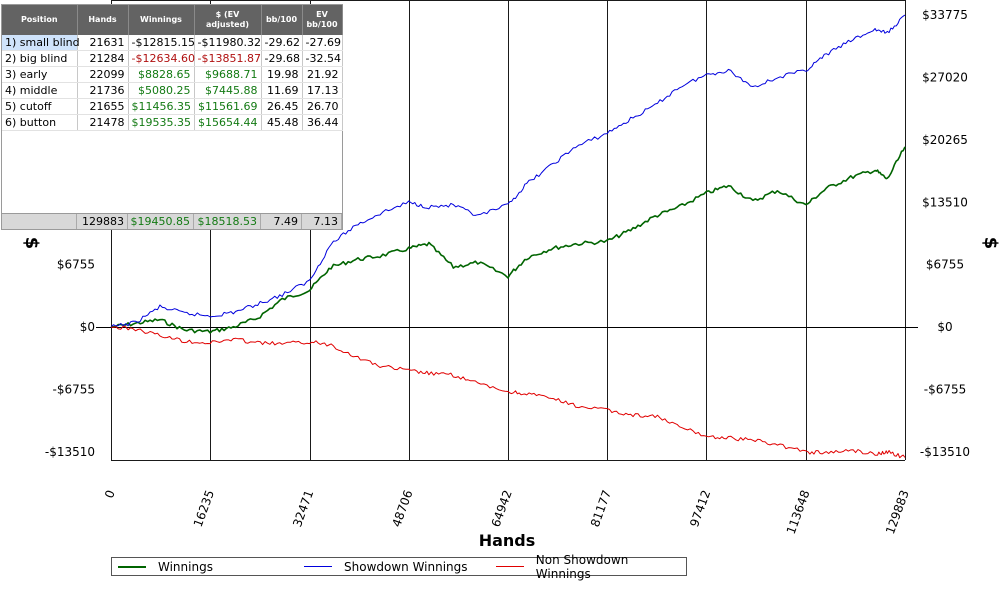 The height and width of the screenshot is (592, 1000). Describe the element at coordinates (322, 106) in the screenshot. I see `cell-ev-bb100: 26.70` at that location.